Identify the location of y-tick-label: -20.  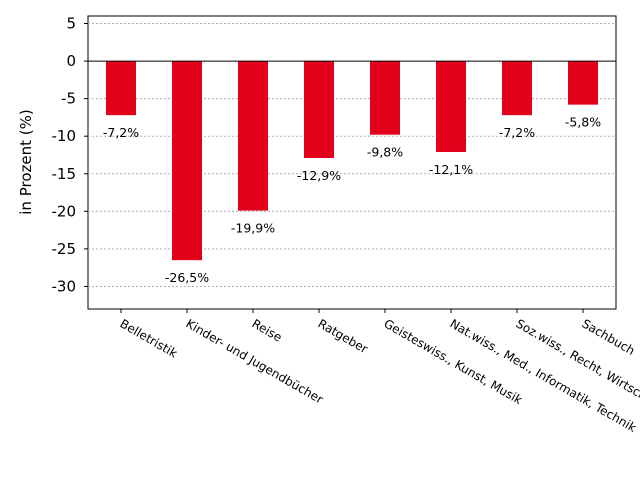
(64, 211).